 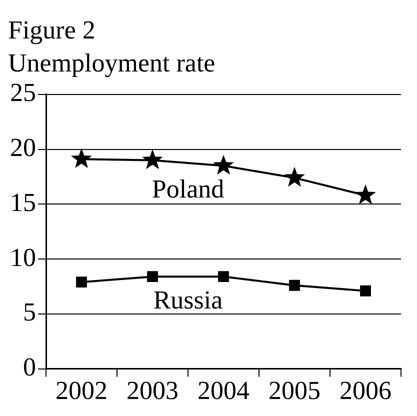 I want to click on chart-title: Figure 2, so click(x=52, y=29).